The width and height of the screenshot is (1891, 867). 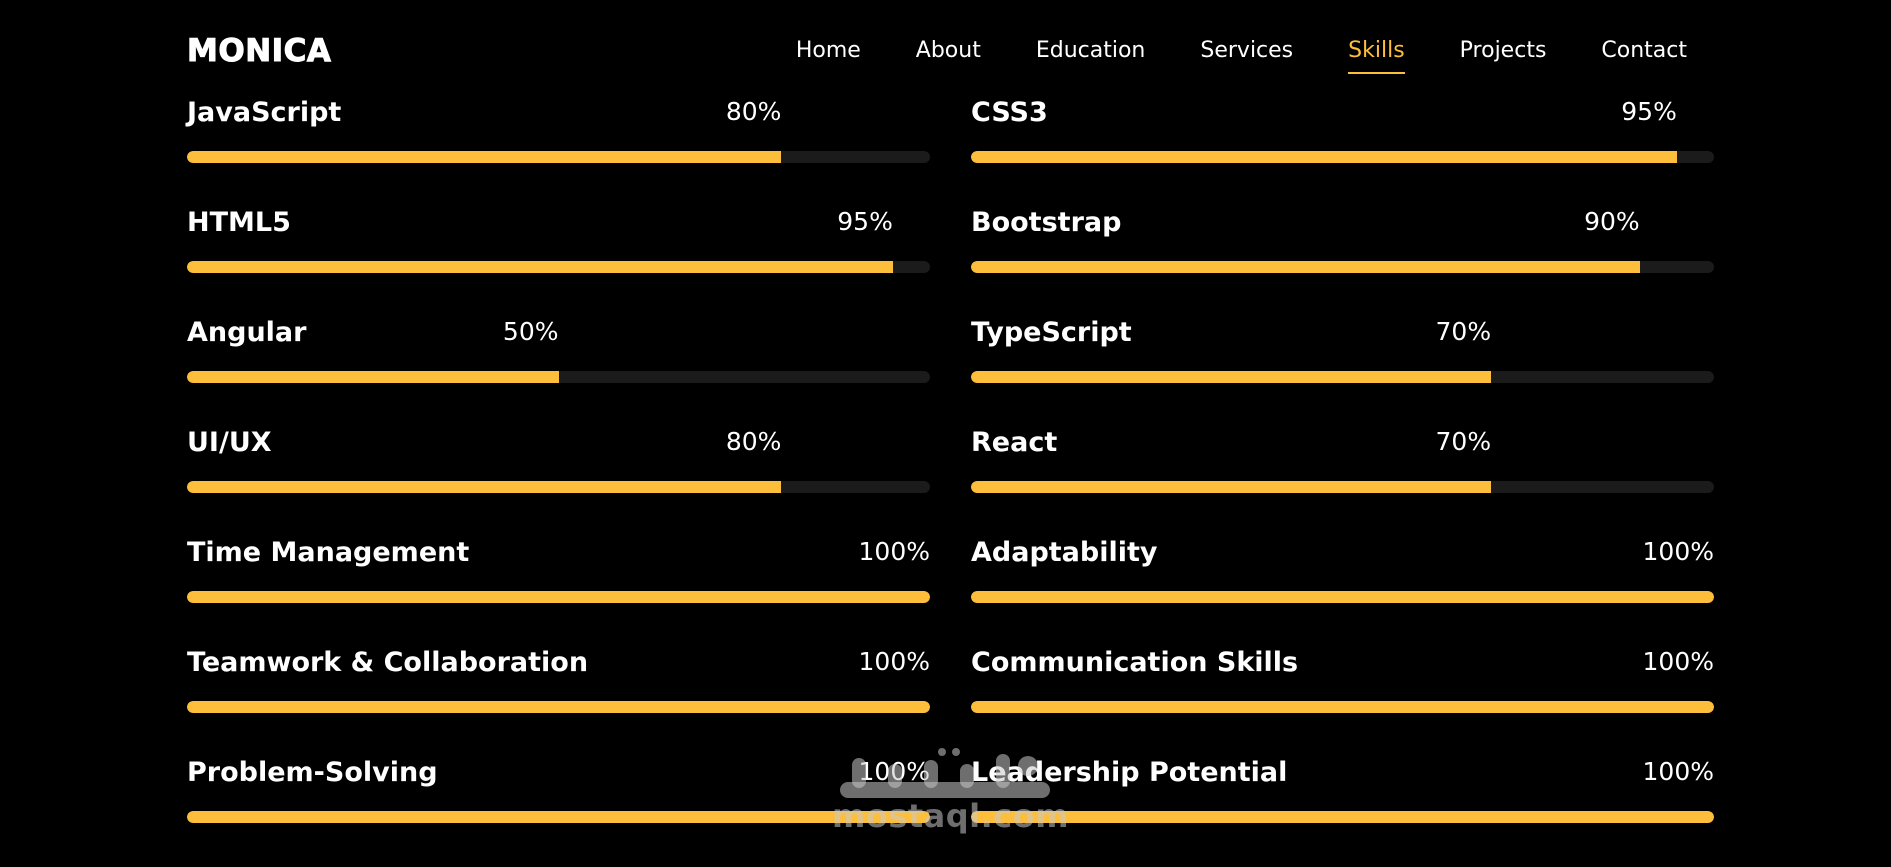 I want to click on skill-bootstrap: Bootstrap 90%, so click(x=1342, y=257).